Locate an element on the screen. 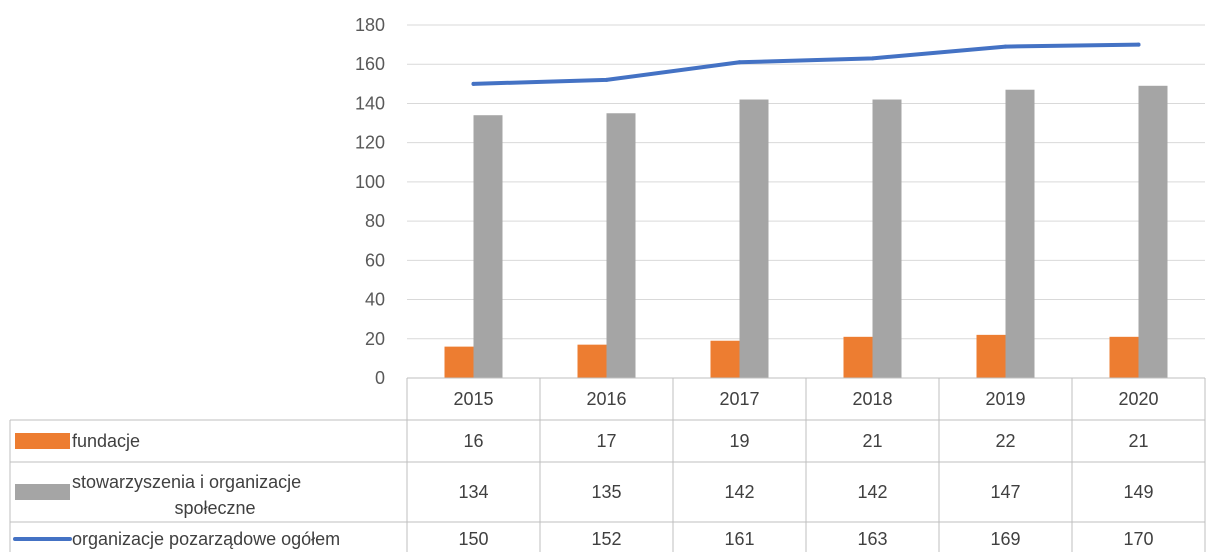  y-tick-label: 160 is located at coordinates (370, 64).